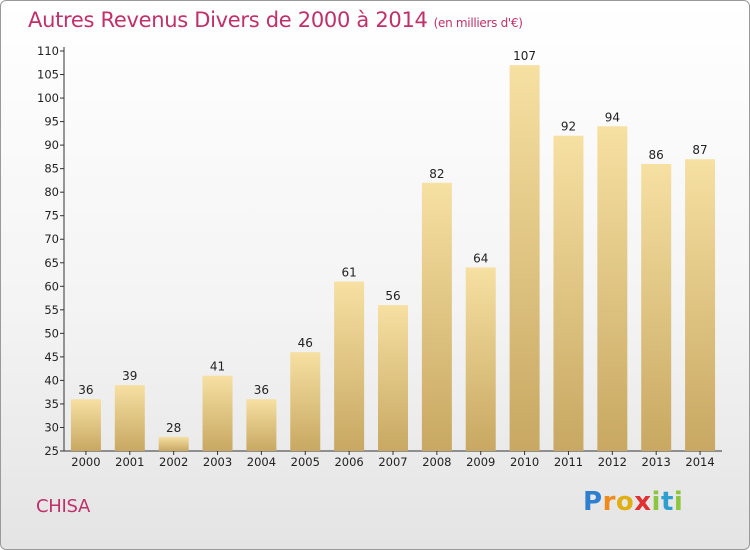  What do you see at coordinates (51, 404) in the screenshot?
I see `y-tick-label: 35` at bounding box center [51, 404].